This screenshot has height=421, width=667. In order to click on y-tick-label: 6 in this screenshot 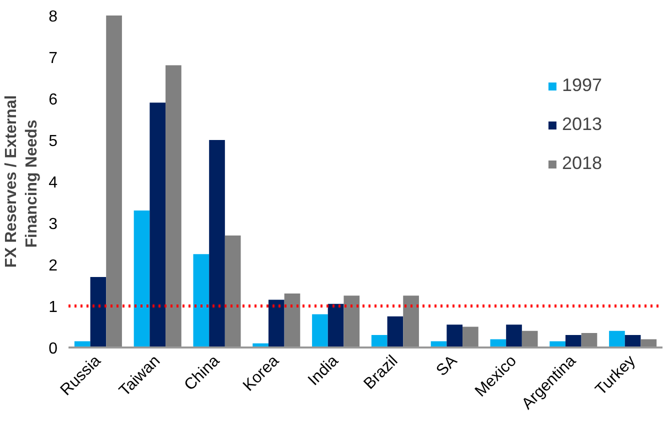, I will do `click(53, 100)`.